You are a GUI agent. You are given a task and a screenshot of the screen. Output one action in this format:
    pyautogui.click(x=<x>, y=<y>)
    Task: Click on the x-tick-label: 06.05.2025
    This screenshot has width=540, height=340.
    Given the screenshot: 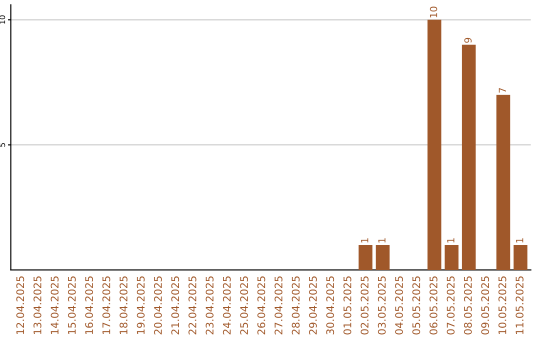 What is the action you would take?
    pyautogui.click(x=434, y=305)
    